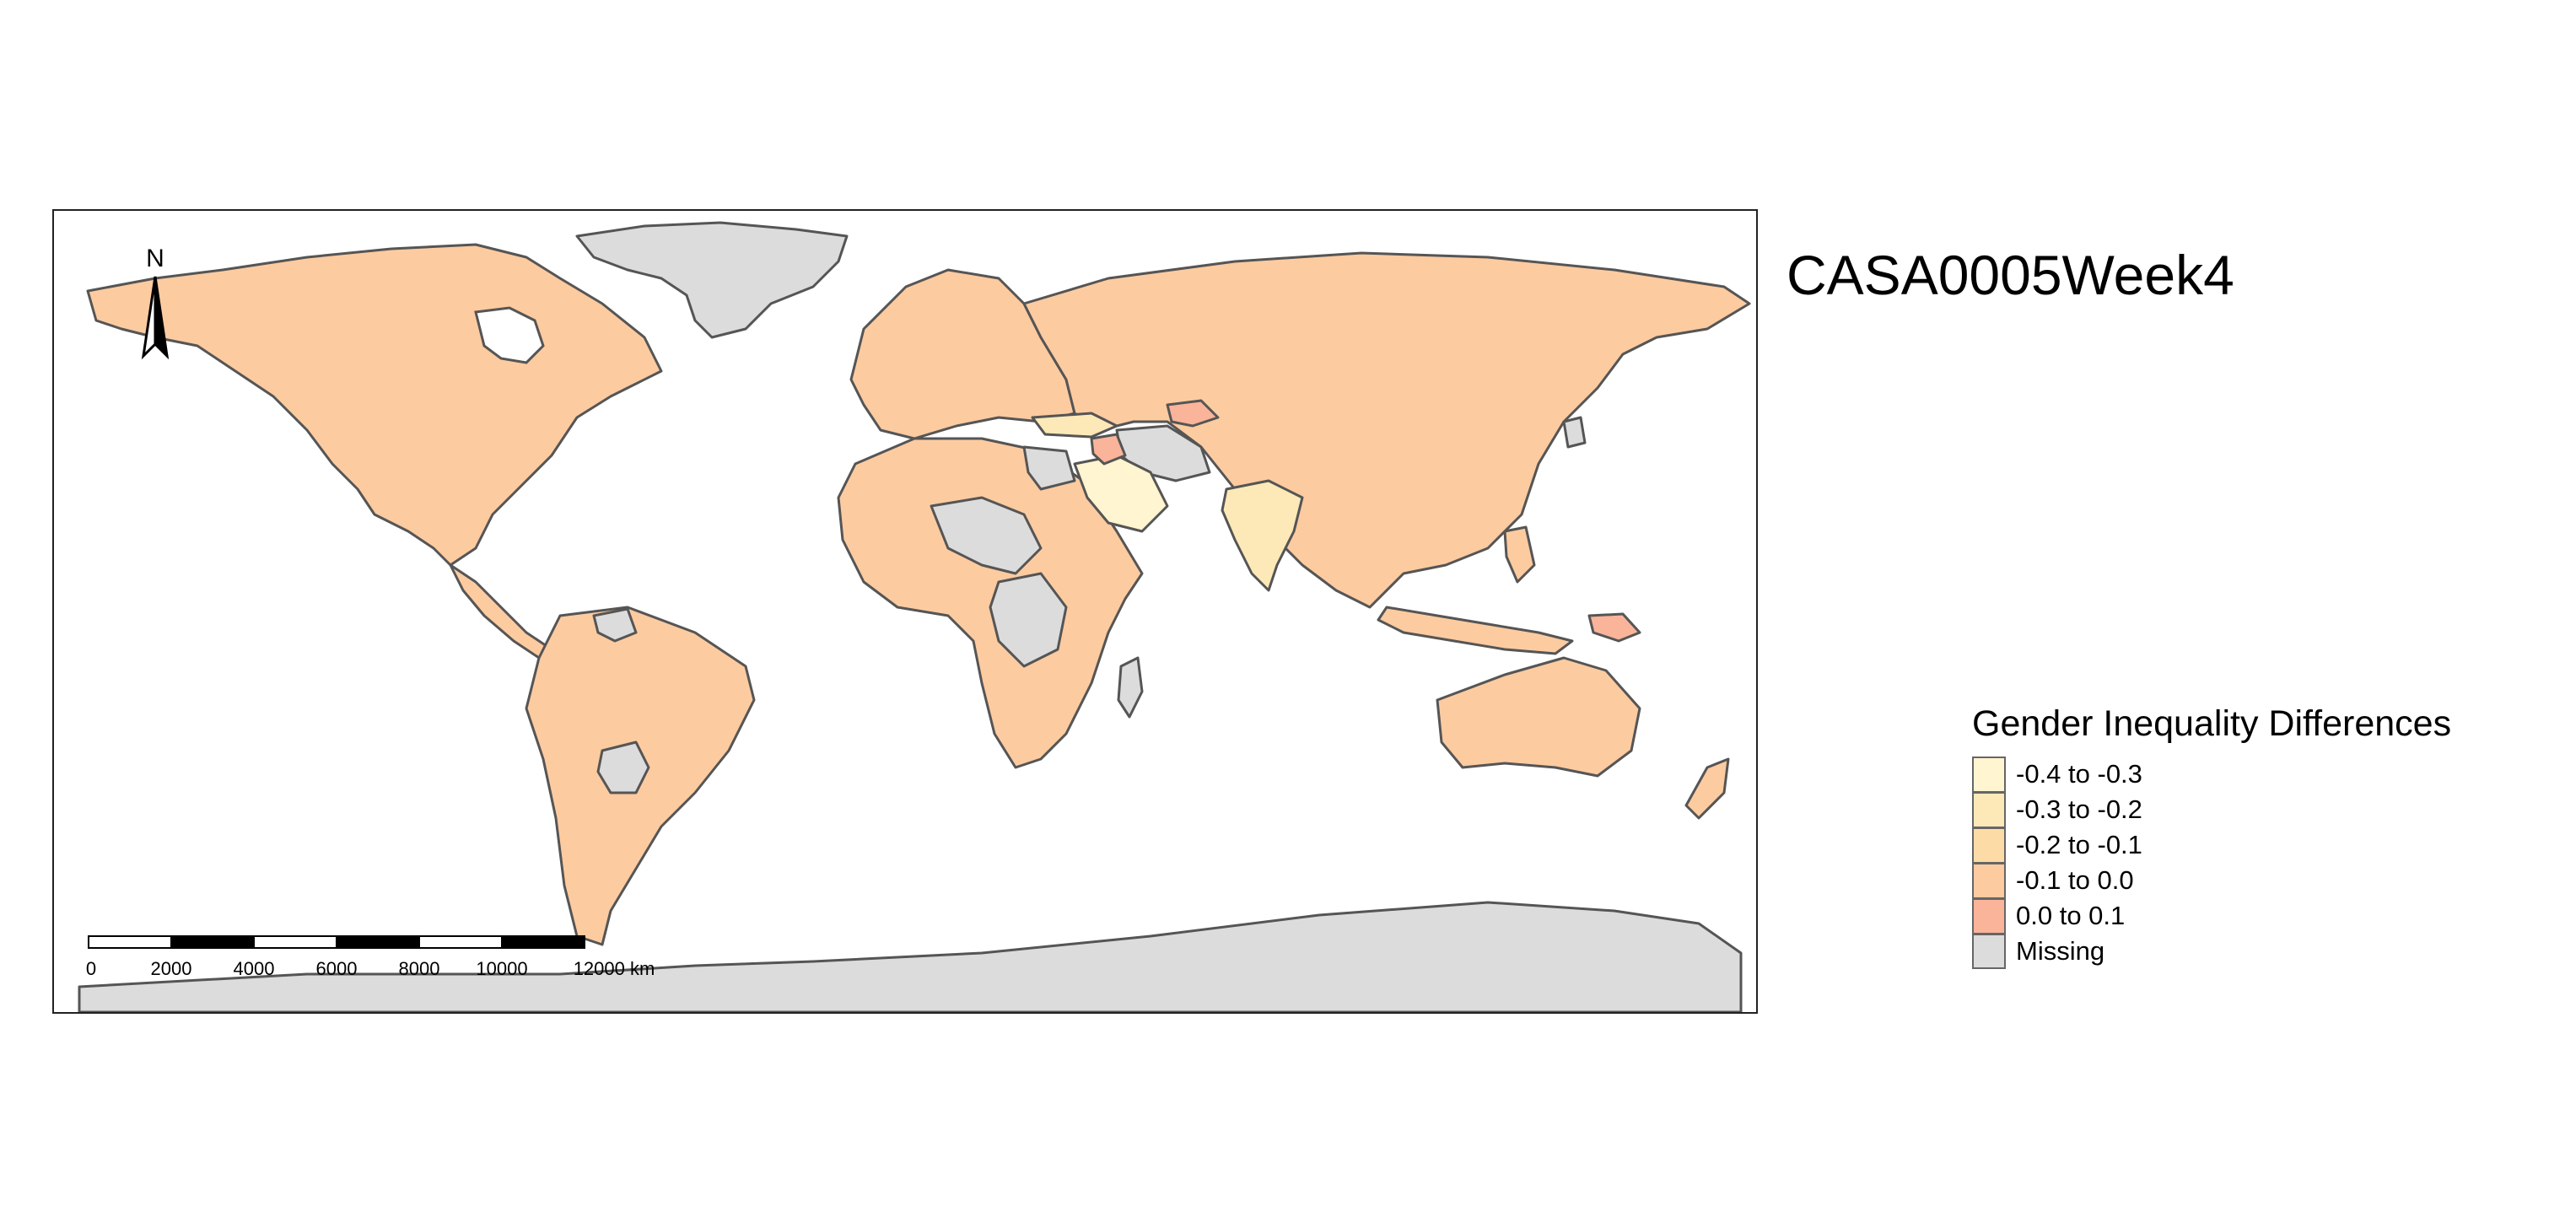  I want to click on country-central-america, so click(501, 611).